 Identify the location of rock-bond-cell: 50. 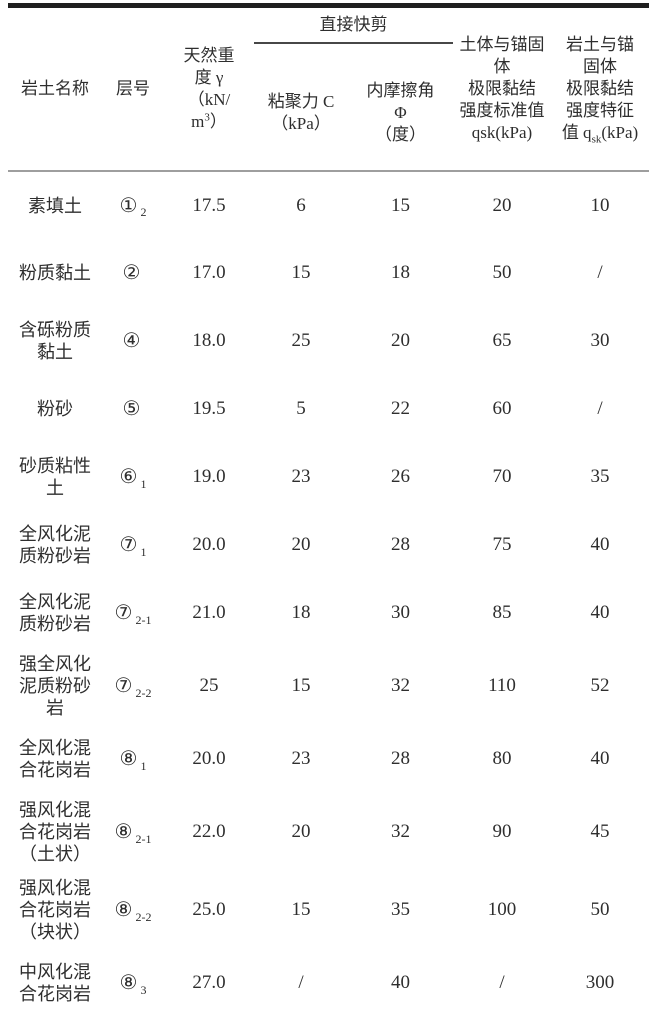
(600, 909).